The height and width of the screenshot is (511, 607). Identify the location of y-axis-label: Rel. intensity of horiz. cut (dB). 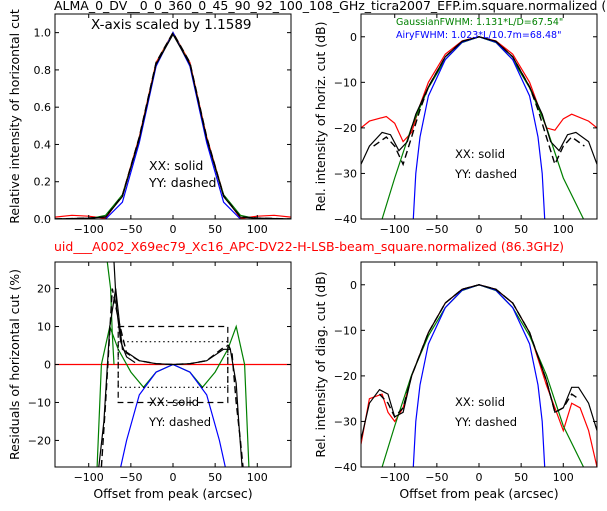
(320, 116).